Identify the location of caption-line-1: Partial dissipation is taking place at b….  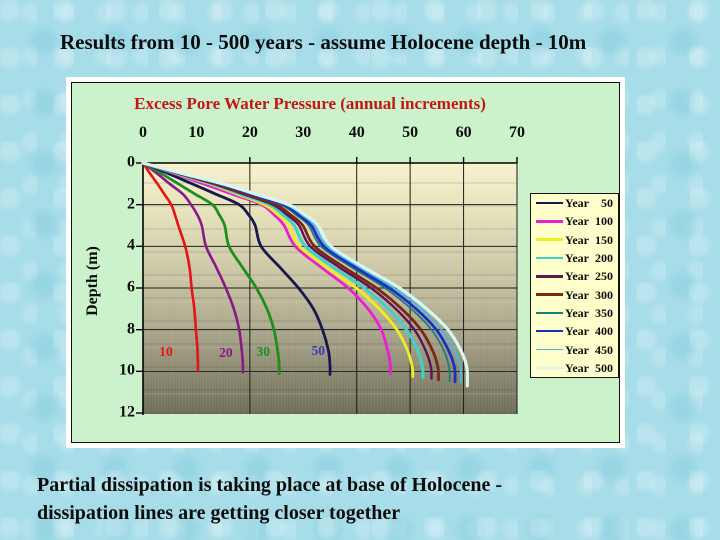
(269, 485).